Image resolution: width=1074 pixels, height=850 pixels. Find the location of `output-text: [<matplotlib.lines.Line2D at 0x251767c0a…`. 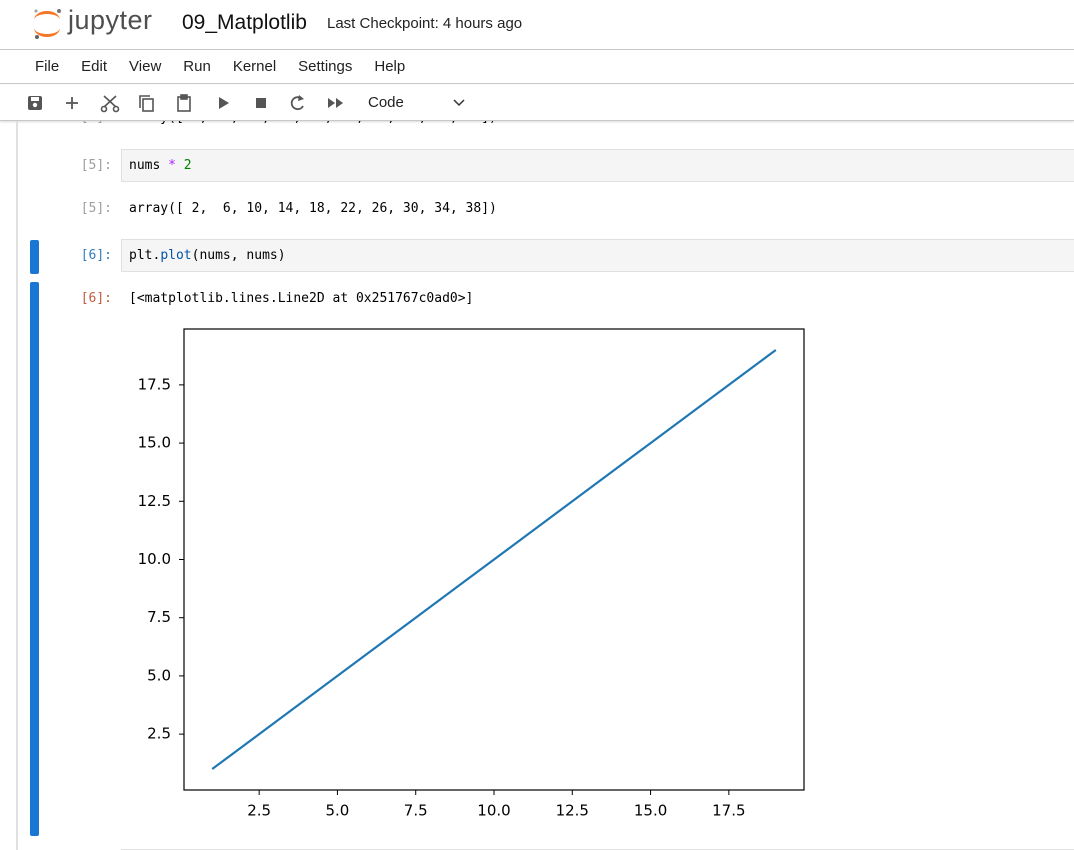

output-text: [<matplotlib.lines.Line2D at 0x251767c0a… is located at coordinates (301, 298).